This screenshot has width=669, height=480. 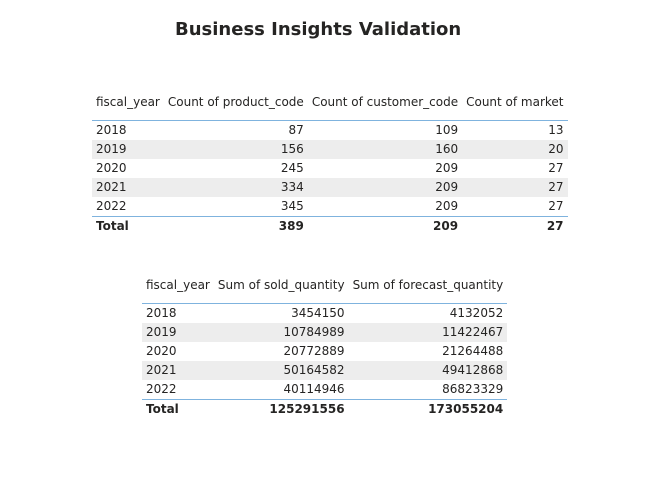 What do you see at coordinates (556, 130) in the screenshot?
I see `cell-count-market: 13` at bounding box center [556, 130].